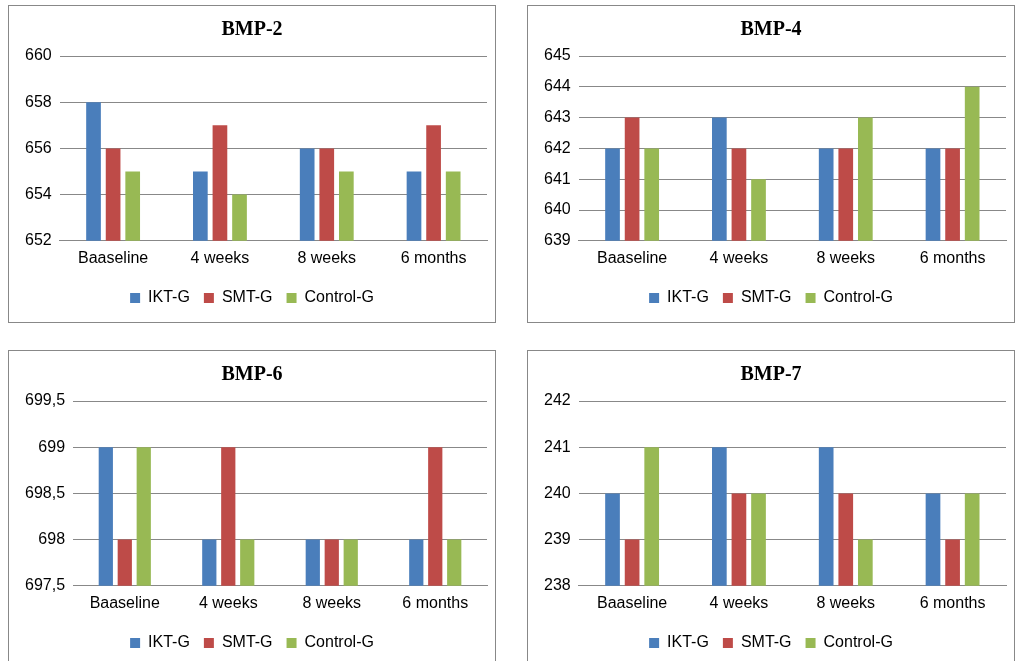  Describe the element at coordinates (52, 446) in the screenshot. I see `y-tick-label: 699` at that location.